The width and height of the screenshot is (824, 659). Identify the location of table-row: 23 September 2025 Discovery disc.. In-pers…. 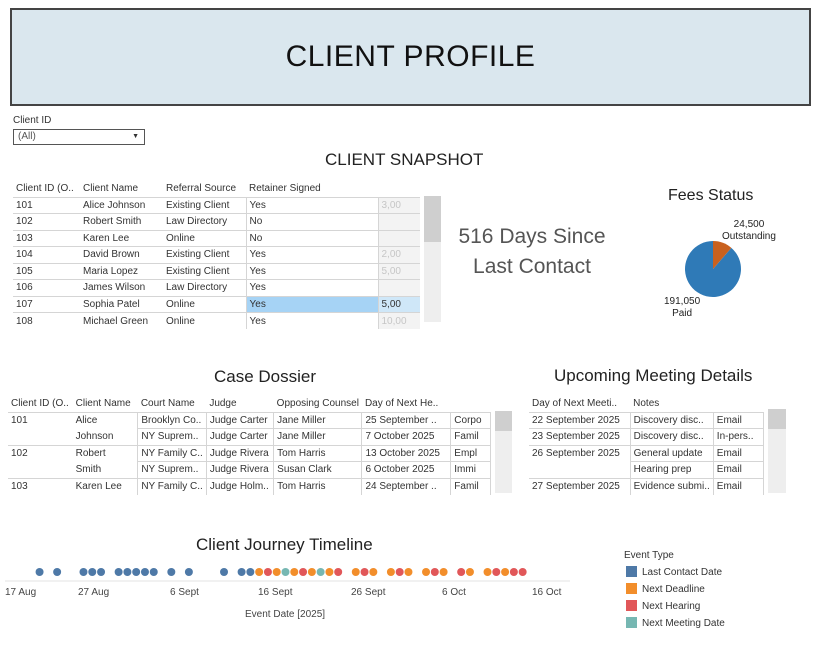
(647, 436).